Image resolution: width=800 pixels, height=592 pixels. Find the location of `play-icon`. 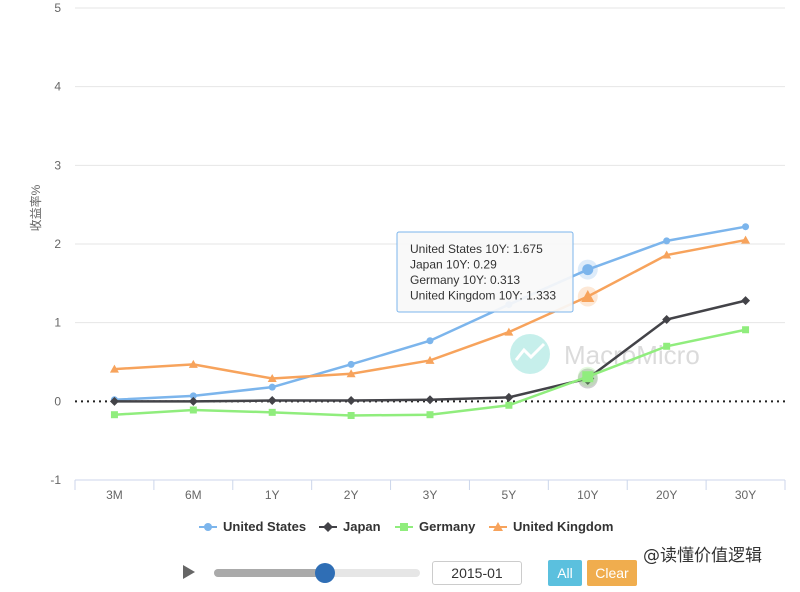

play-icon is located at coordinates (189, 572).